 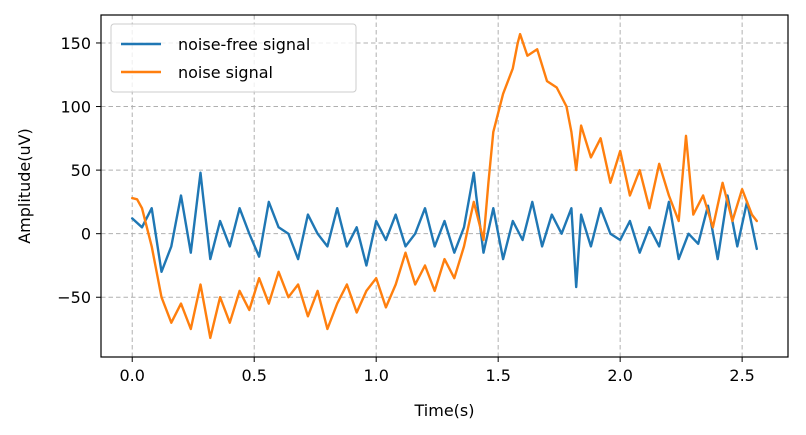 I want to click on legend-label-noise-free: noise-free signal, so click(x=244, y=44).